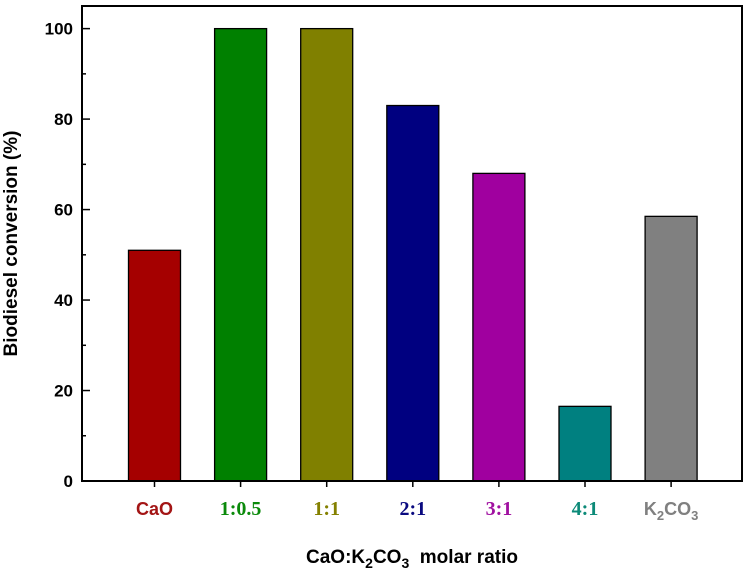  What do you see at coordinates (241, 509) in the screenshot?
I see `x-tick-label: 1:0.5` at bounding box center [241, 509].